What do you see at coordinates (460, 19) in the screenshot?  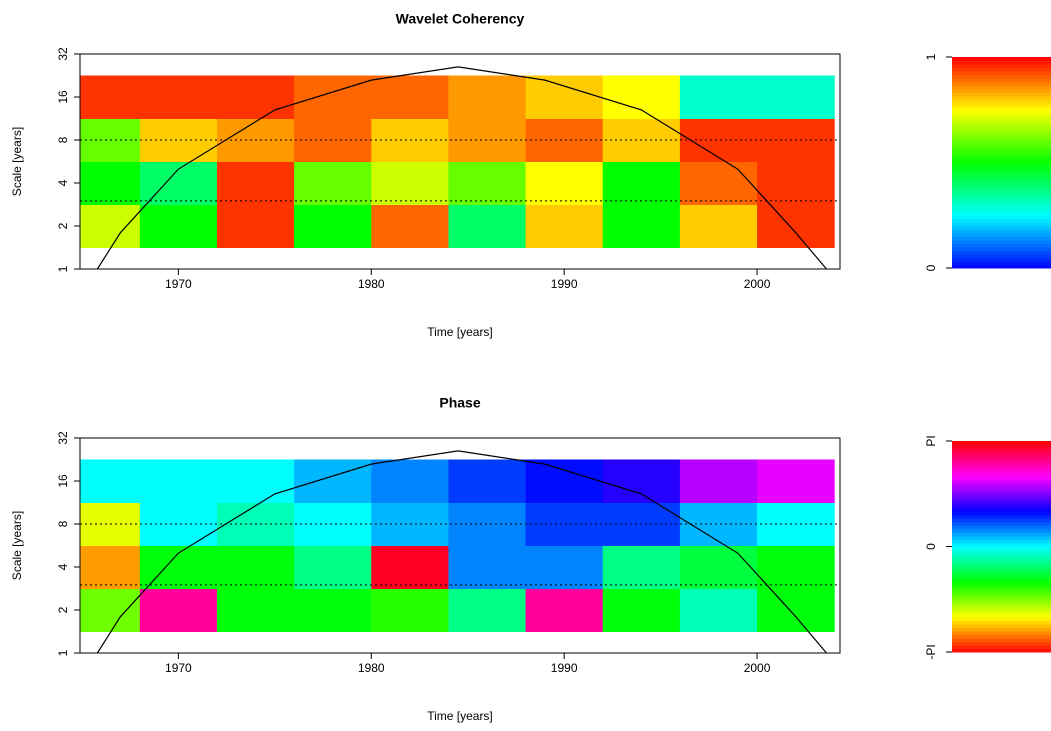 I see `chart-title: Wavelet Coherency` at bounding box center [460, 19].